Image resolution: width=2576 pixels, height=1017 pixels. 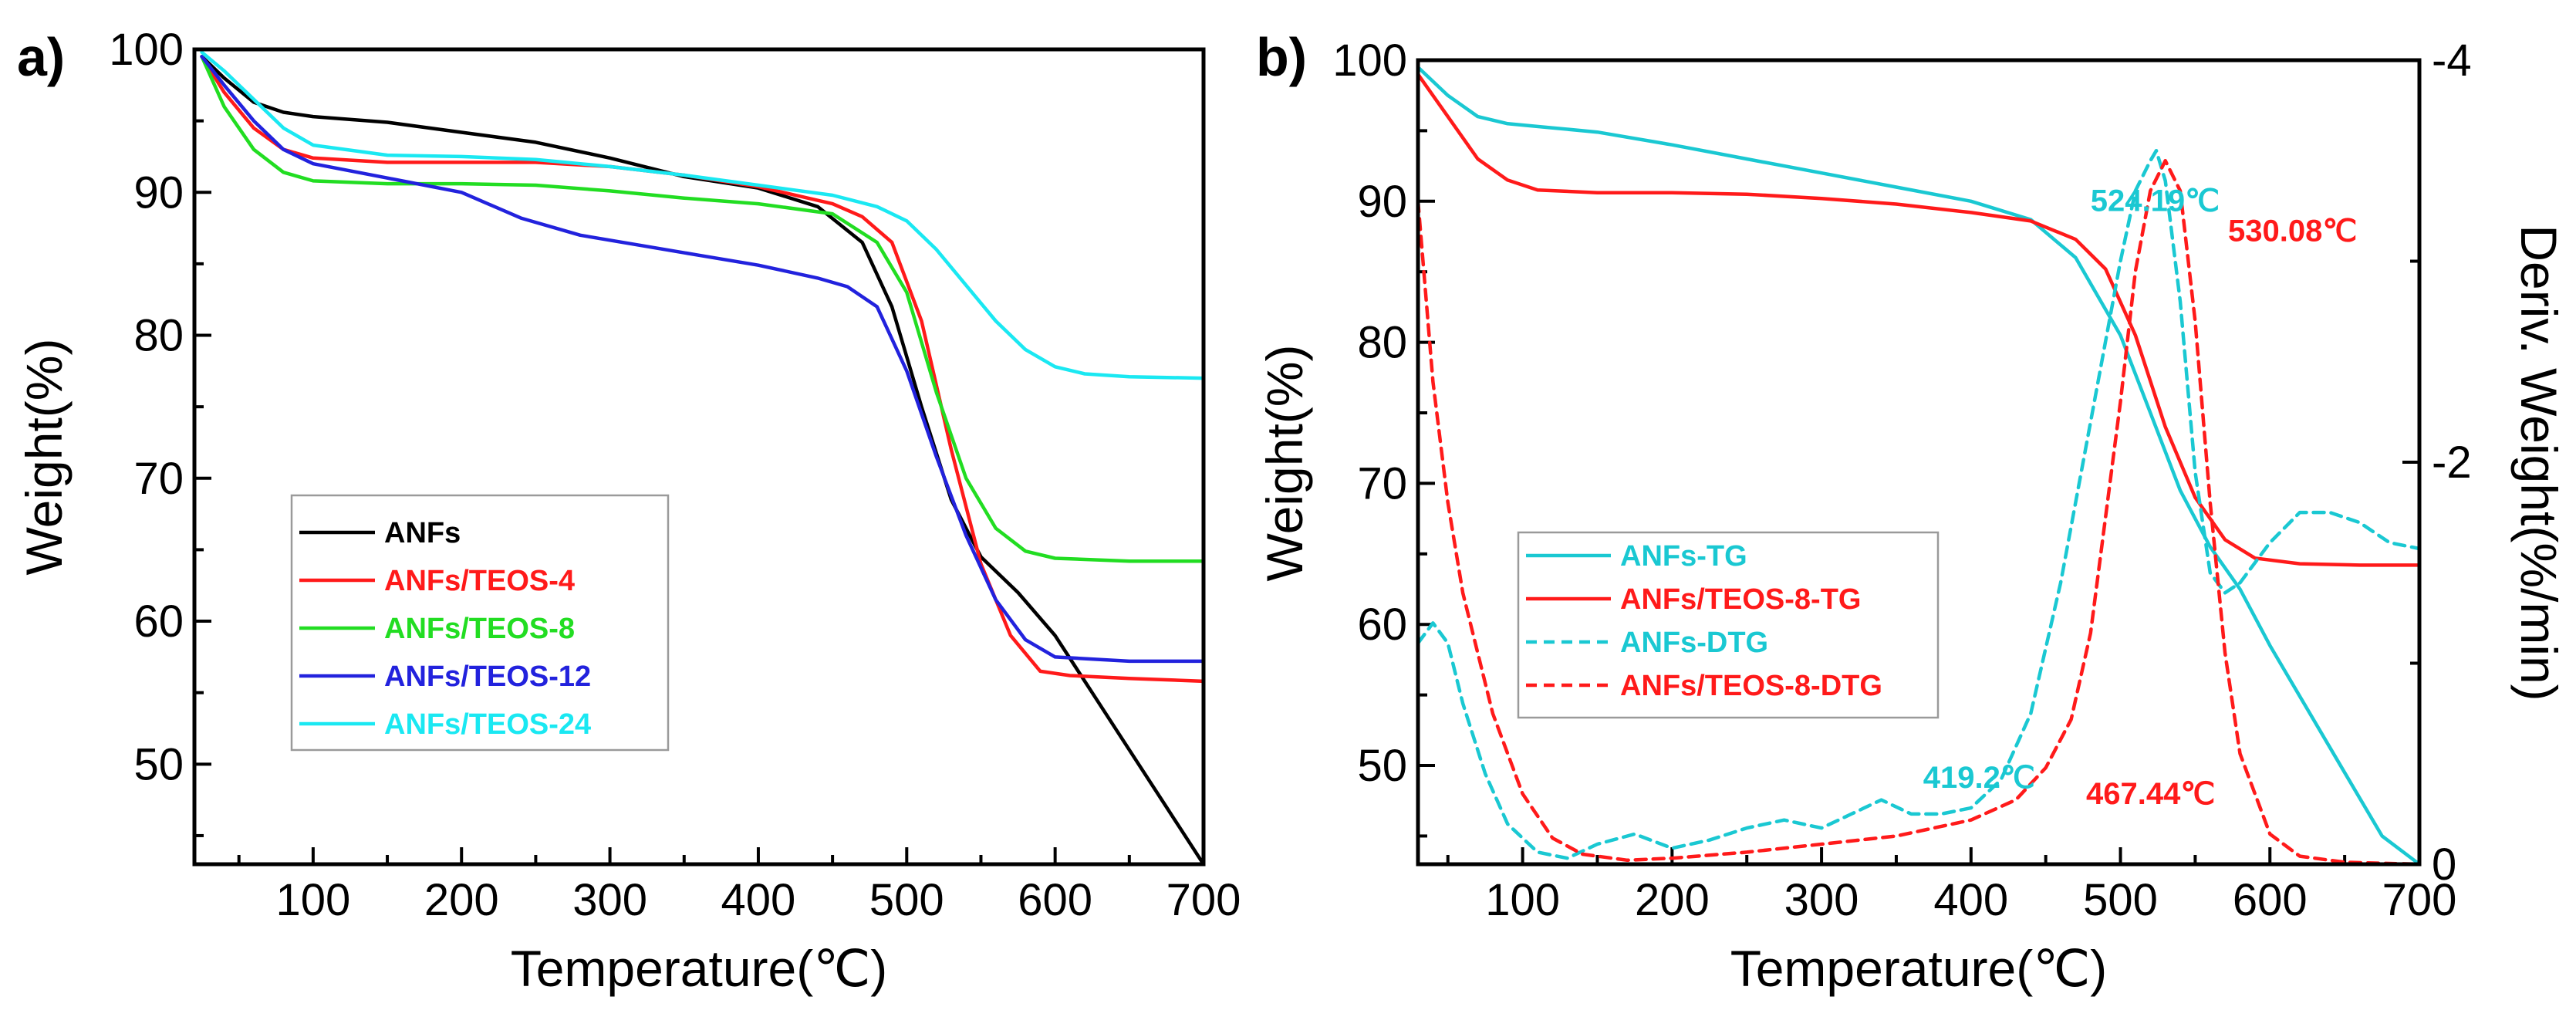 I want to click on legend-label: ANFs/TEOS-24, so click(x=487, y=724).